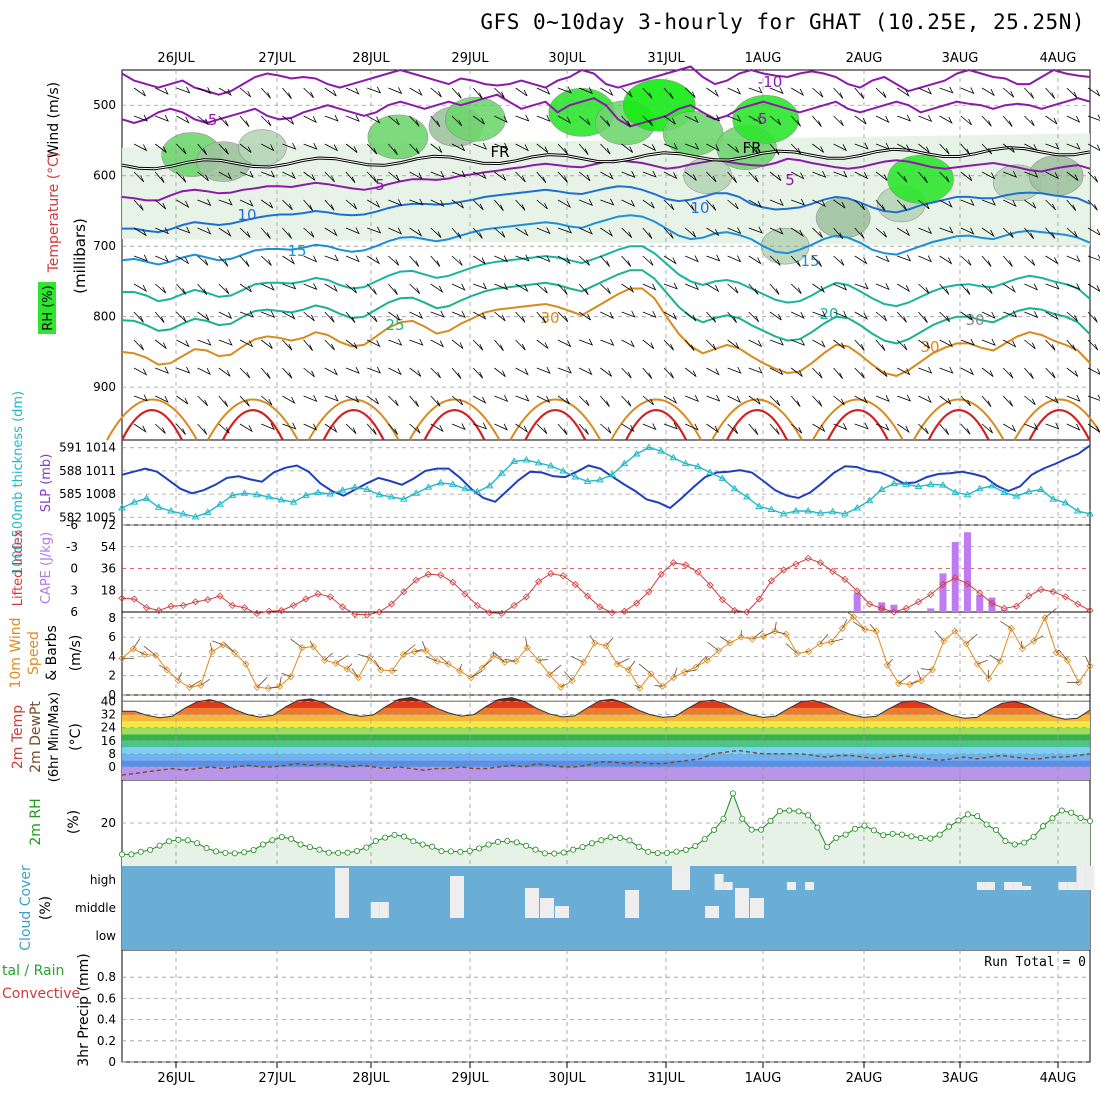  Describe the element at coordinates (606, 773) in the screenshot. I see `temp-band` at that location.